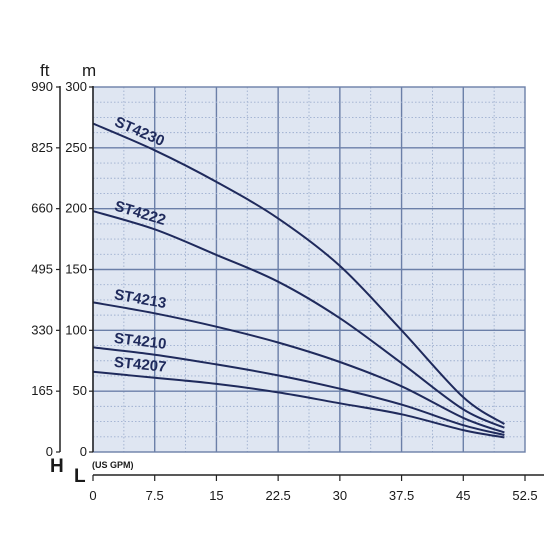 Image resolution: width=560 pixels, height=560 pixels. I want to click on x-tick-label: 0, so click(92, 495).